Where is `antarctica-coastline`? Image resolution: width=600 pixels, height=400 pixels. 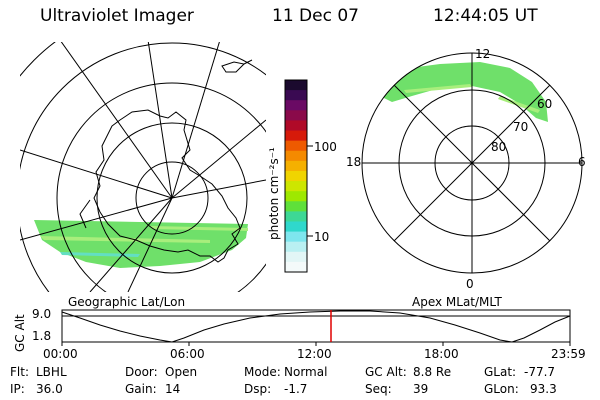 antarctica-coastline is located at coordinates (167, 186).